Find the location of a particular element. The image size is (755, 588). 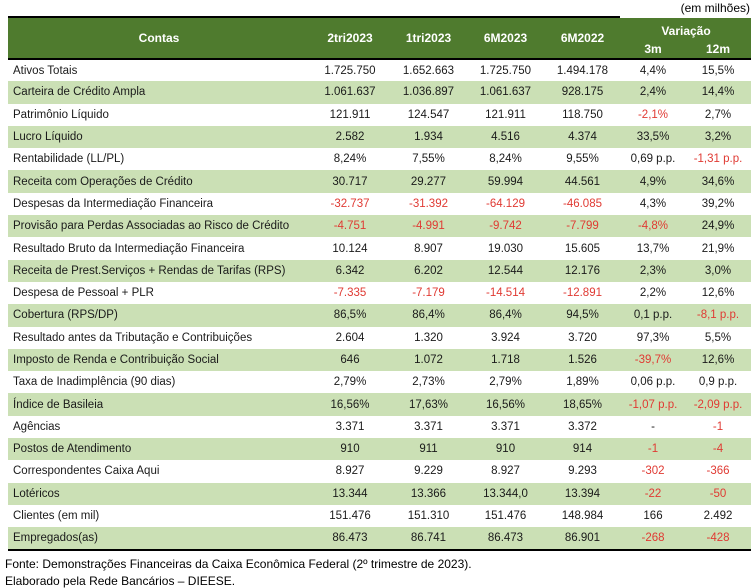

cell-value: -4.751 is located at coordinates (350, 226).